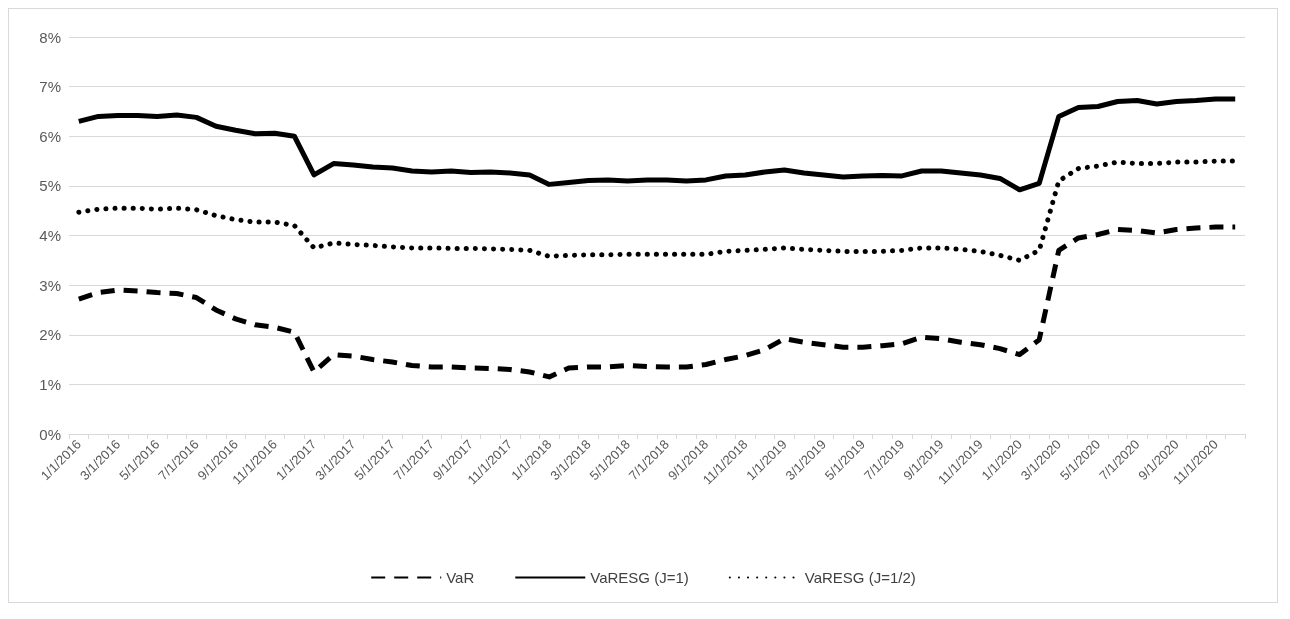  Describe the element at coordinates (50, 285) in the screenshot. I see `y-tick-label: 3%` at that location.